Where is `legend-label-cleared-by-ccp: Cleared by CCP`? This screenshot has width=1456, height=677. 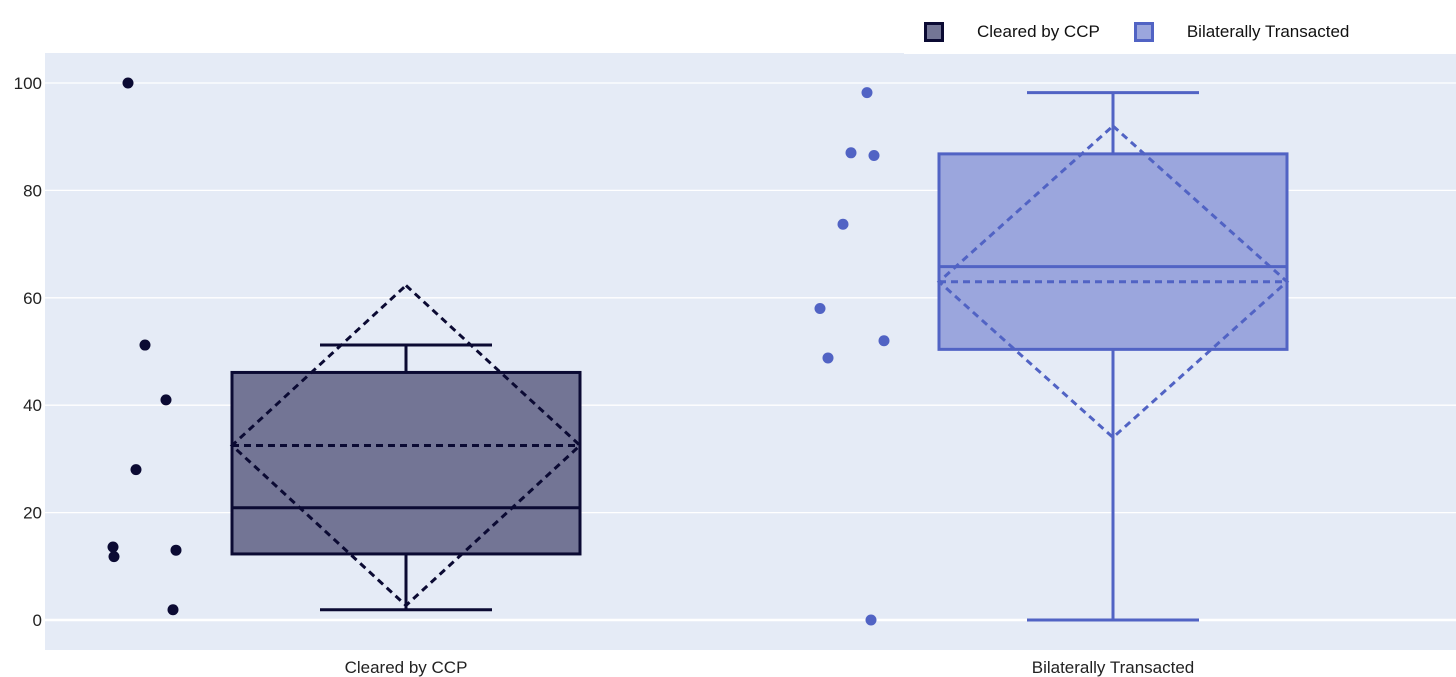
legend-label-cleared-by-ccp: Cleared by CCP is located at coordinates (1038, 31).